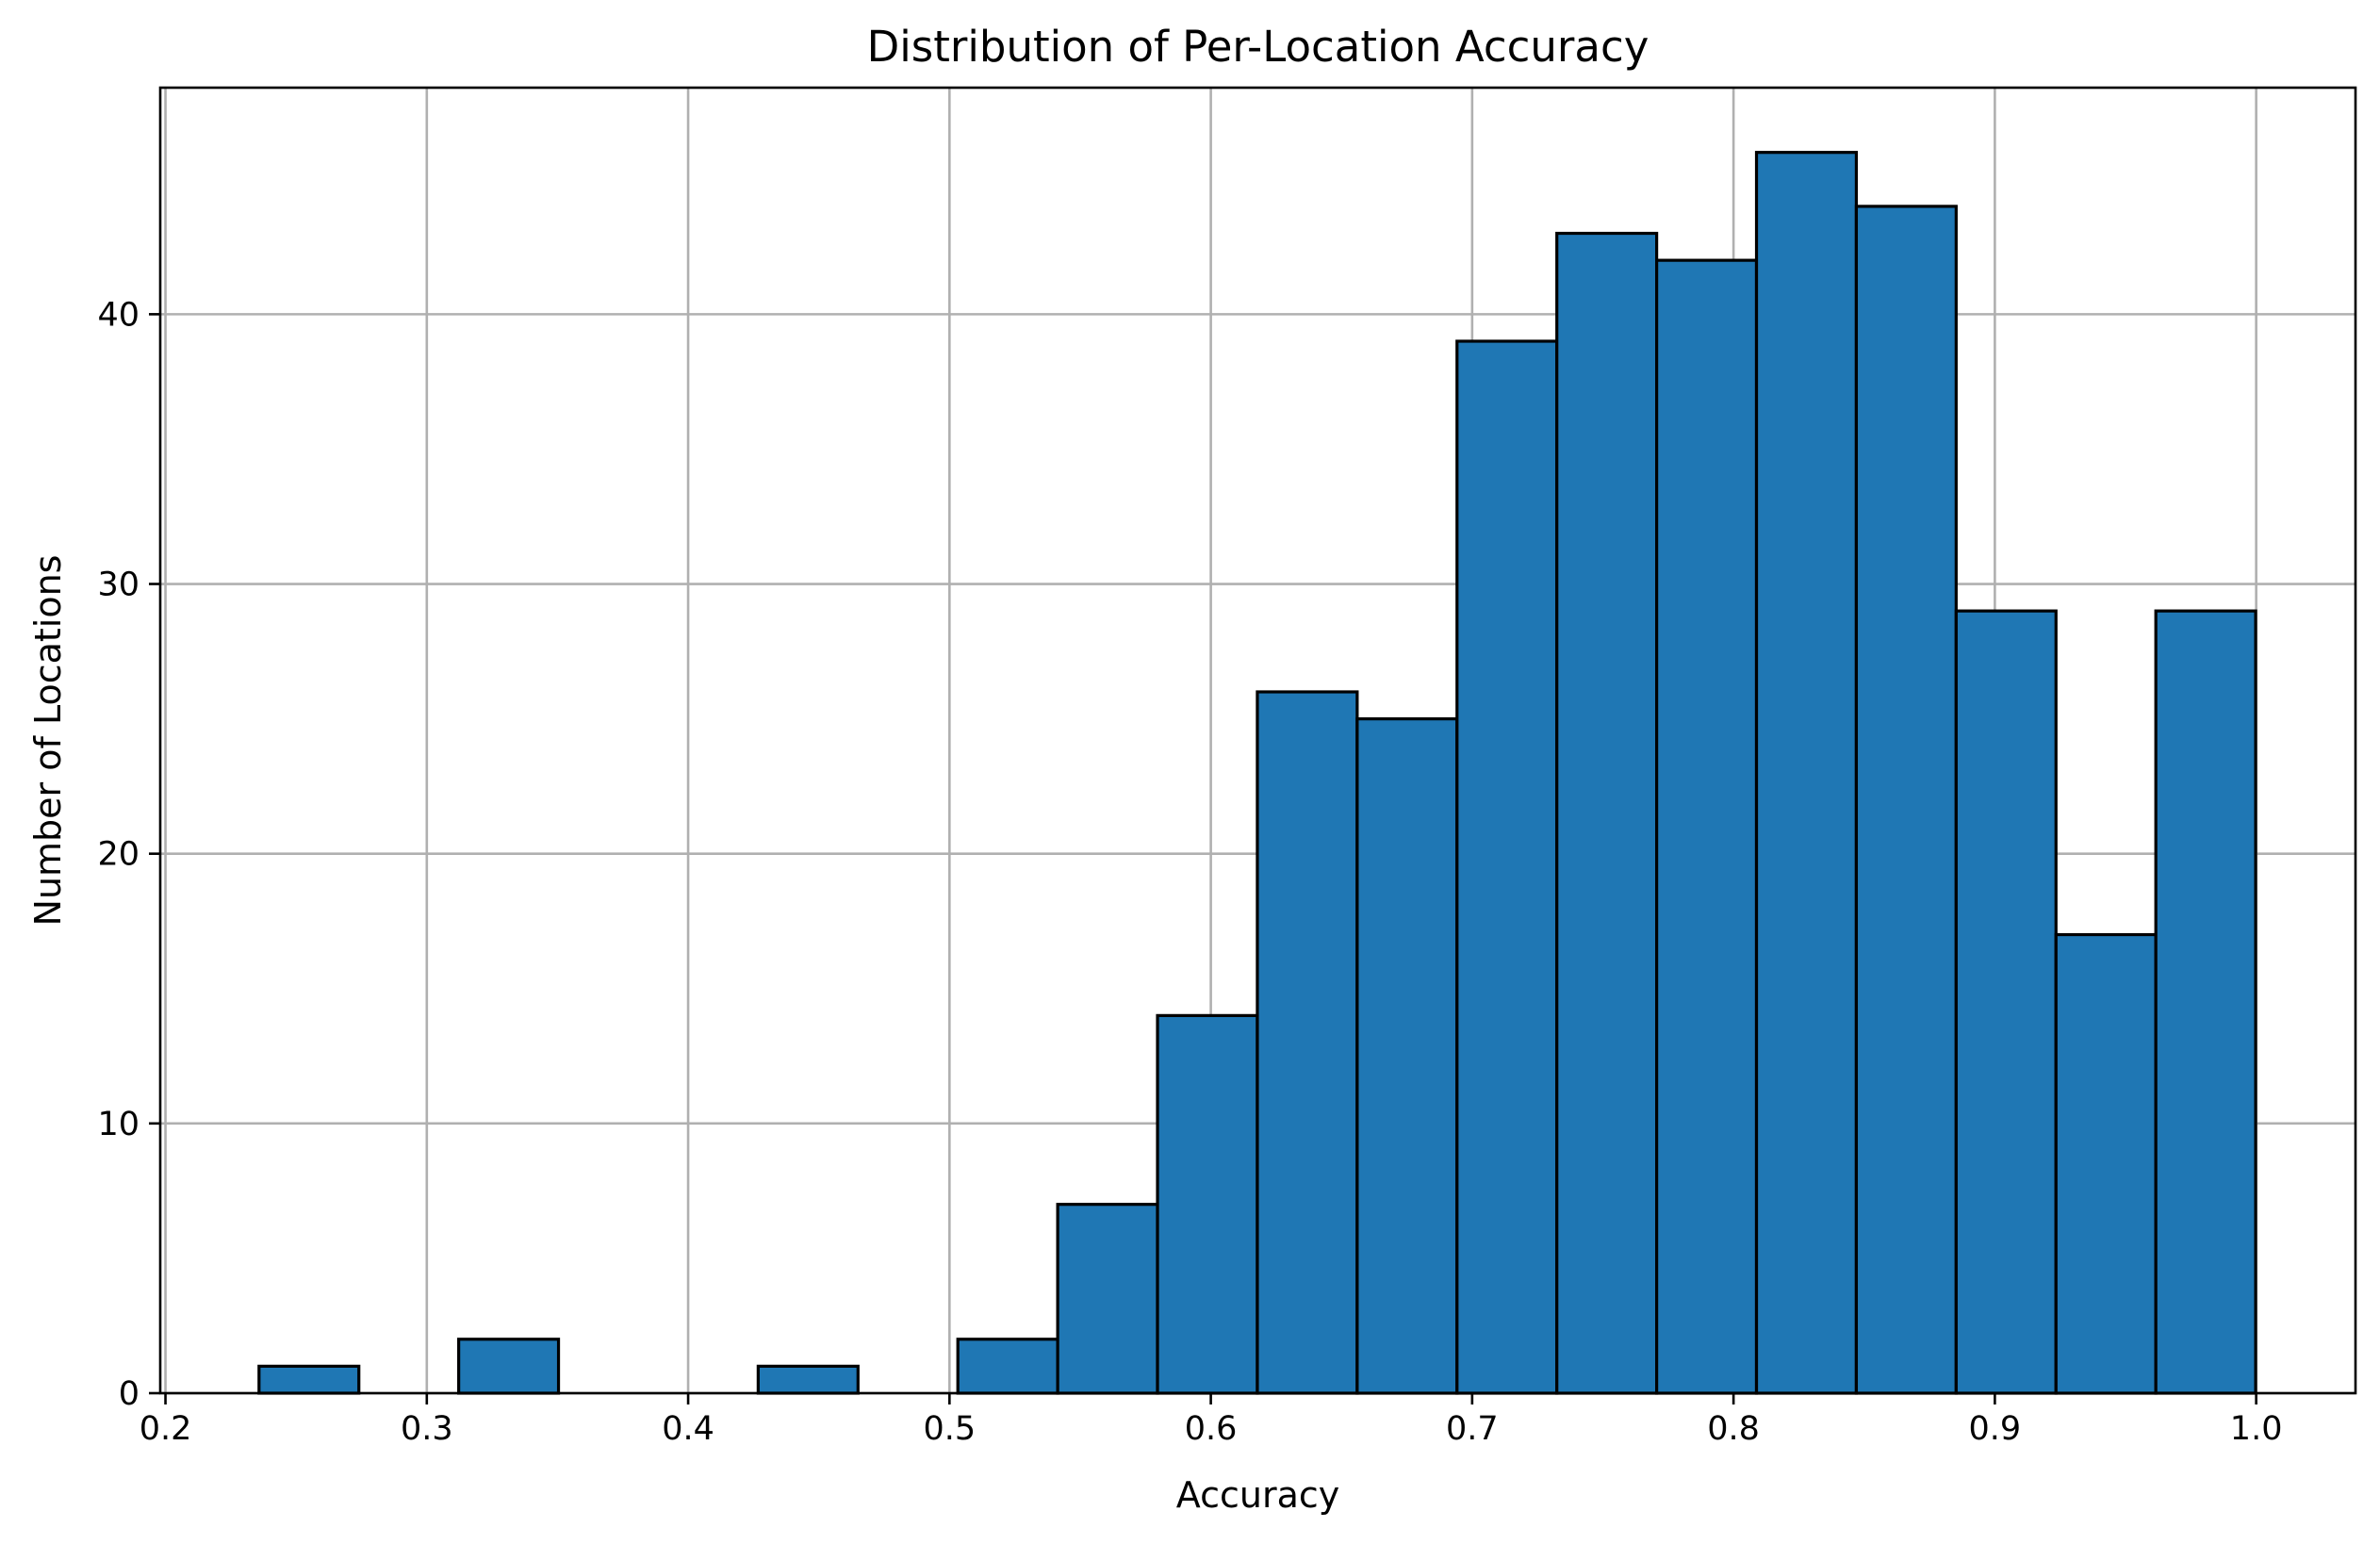 The height and width of the screenshot is (1544, 2380). I want to click on y-tick-label: 30, so click(118, 585).